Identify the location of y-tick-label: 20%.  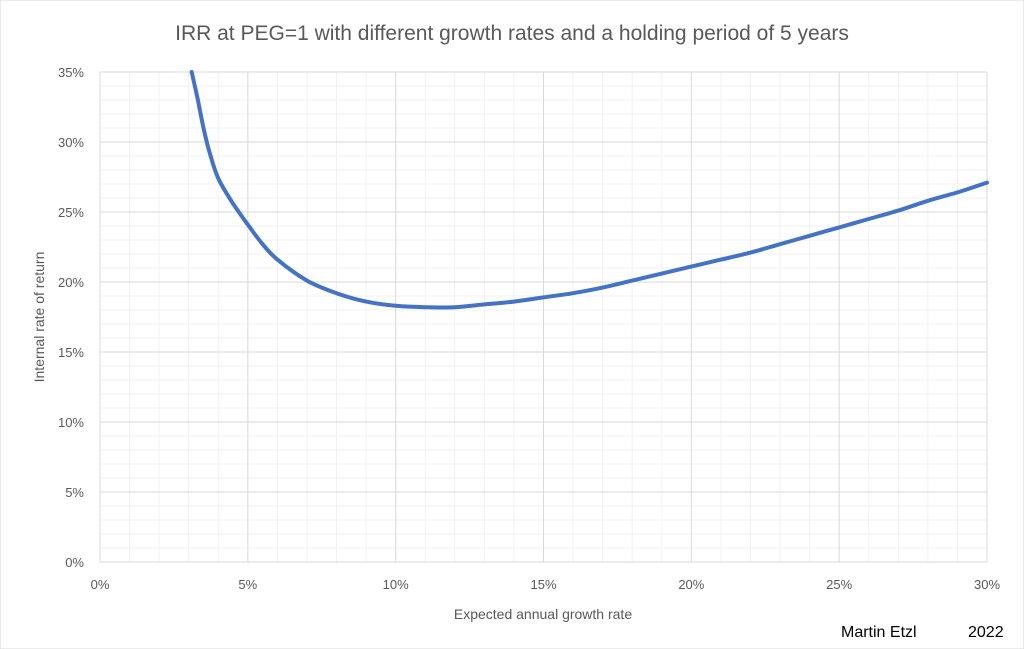
(71, 282).